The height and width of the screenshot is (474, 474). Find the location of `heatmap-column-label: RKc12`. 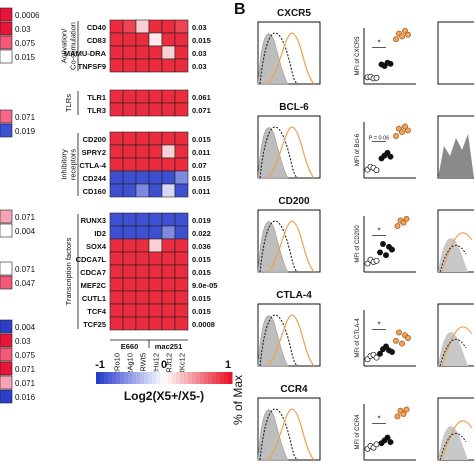

heatmap-column-label: RKc12 is located at coordinates (182, 364).